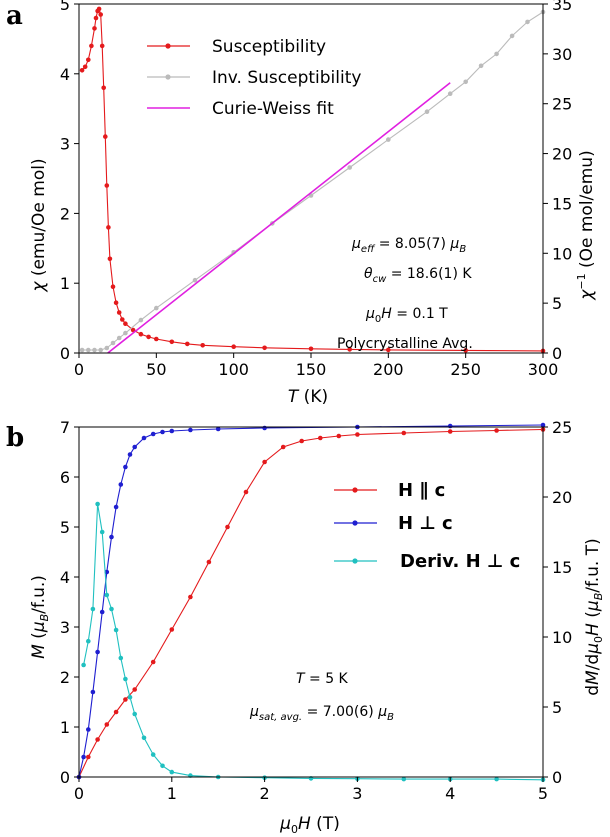  I want to click on y2-axis-label-b: dM/dμ0H (μB/f.u. T), so click(594, 617).